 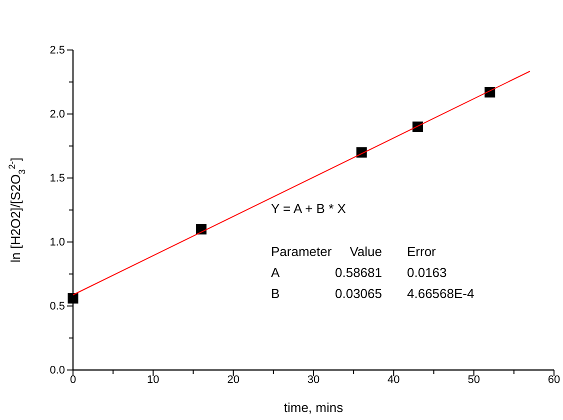 What do you see at coordinates (394, 380) in the screenshot?
I see `x-tick-label: 40` at bounding box center [394, 380].